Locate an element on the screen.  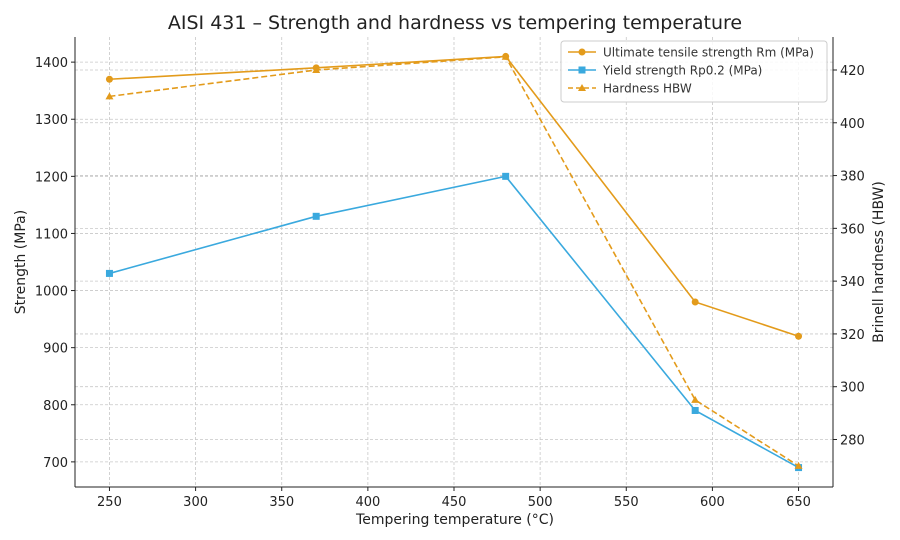
y2-tick-label: 300 is located at coordinates (852, 388).